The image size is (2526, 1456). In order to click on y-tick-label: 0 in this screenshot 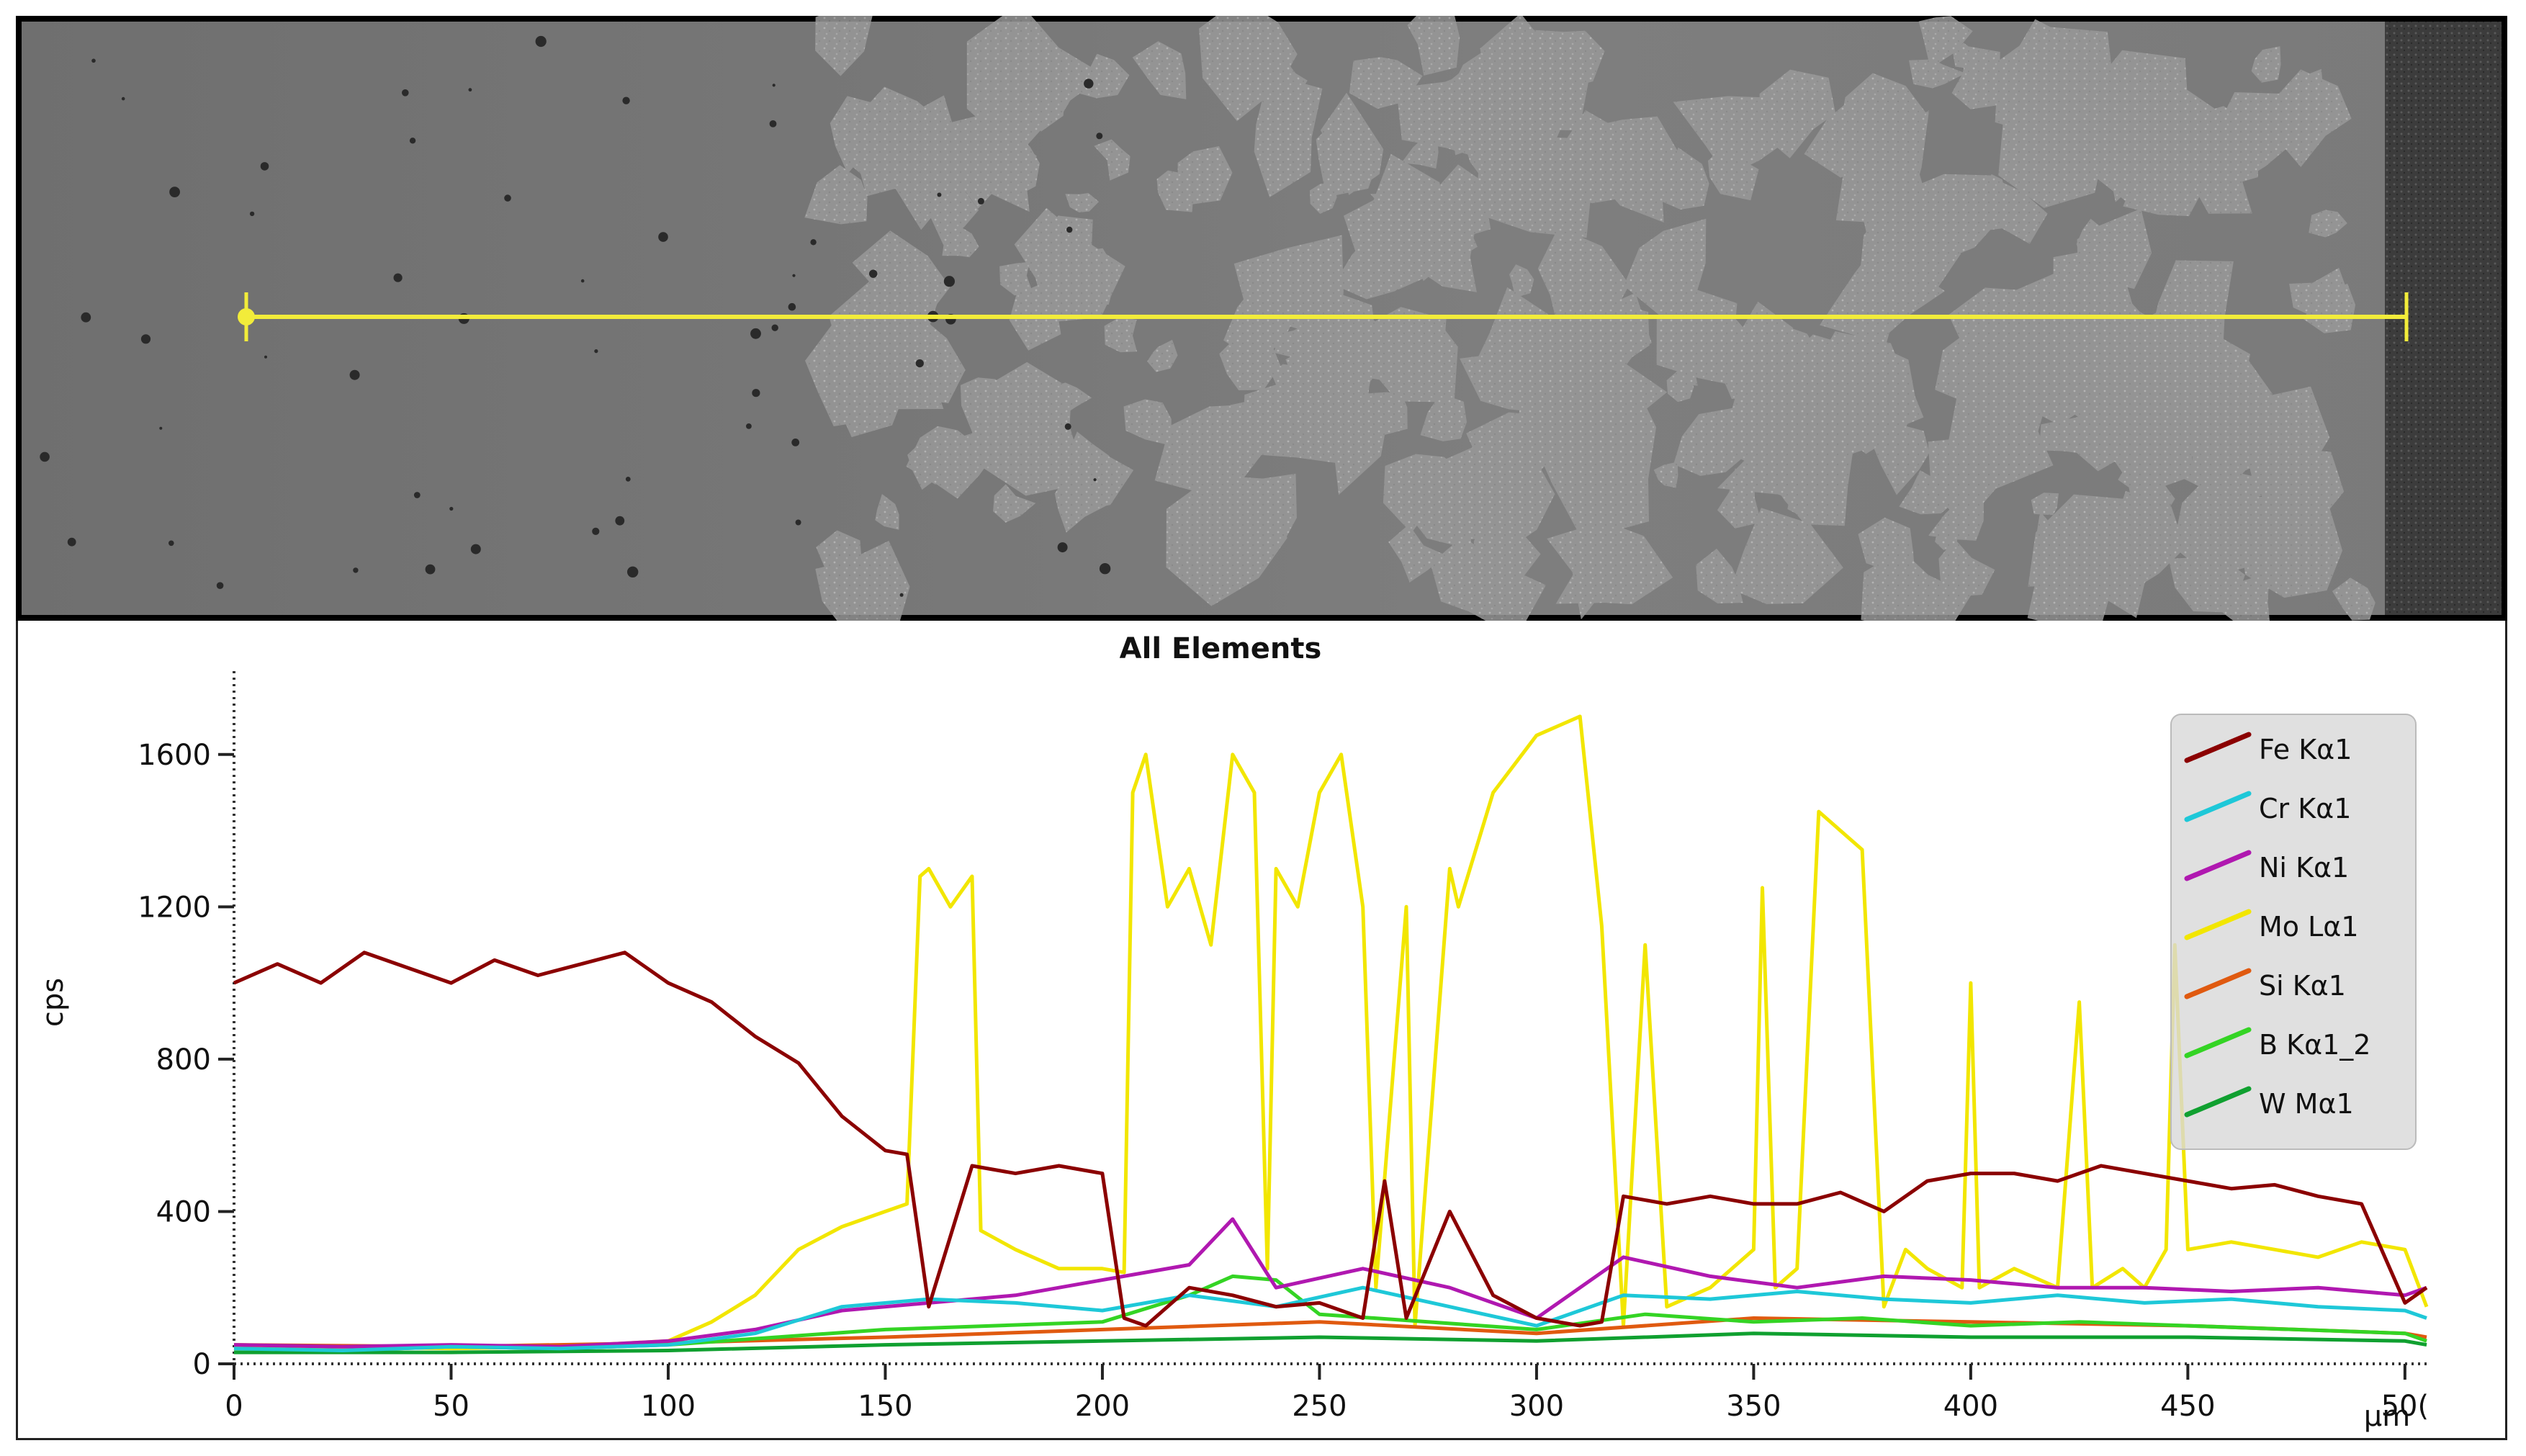, I will do `click(202, 1364)`.